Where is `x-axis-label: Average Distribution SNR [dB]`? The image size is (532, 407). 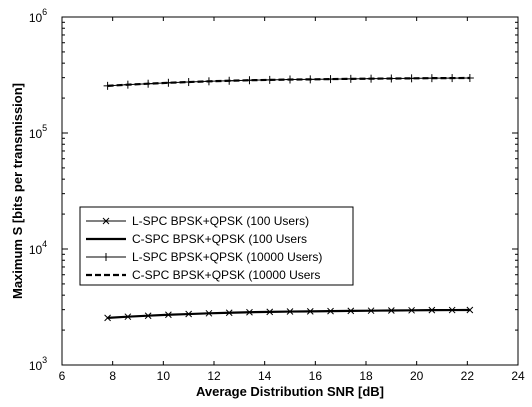 x-axis-label: Average Distribution SNR [dB] is located at coordinates (290, 391).